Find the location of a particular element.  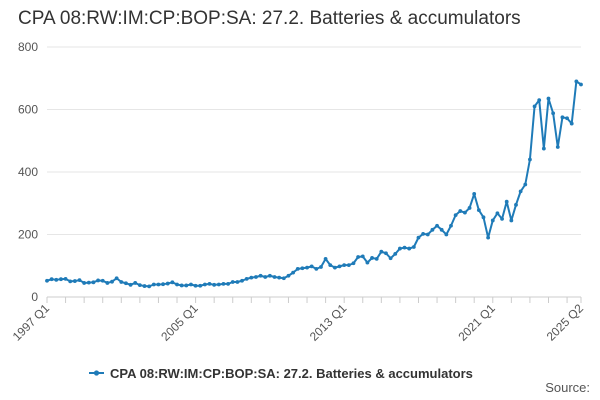

legend-swatch-marker is located at coordinates (96, 373).